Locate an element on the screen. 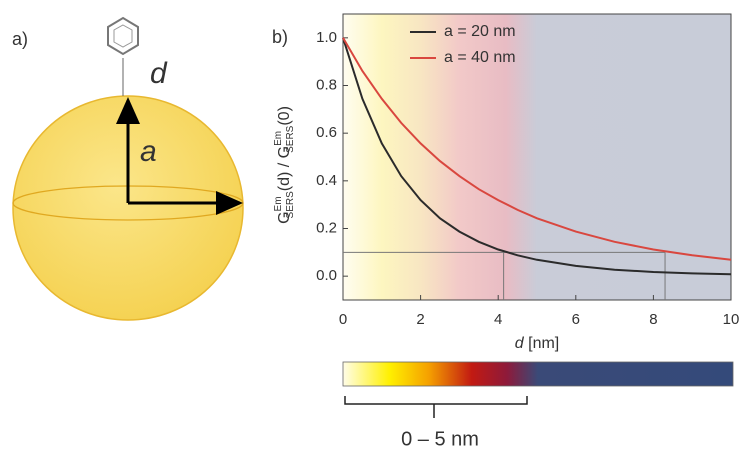 The image size is (743, 460). y-tick-label: 0.0 is located at coordinates (326, 275).